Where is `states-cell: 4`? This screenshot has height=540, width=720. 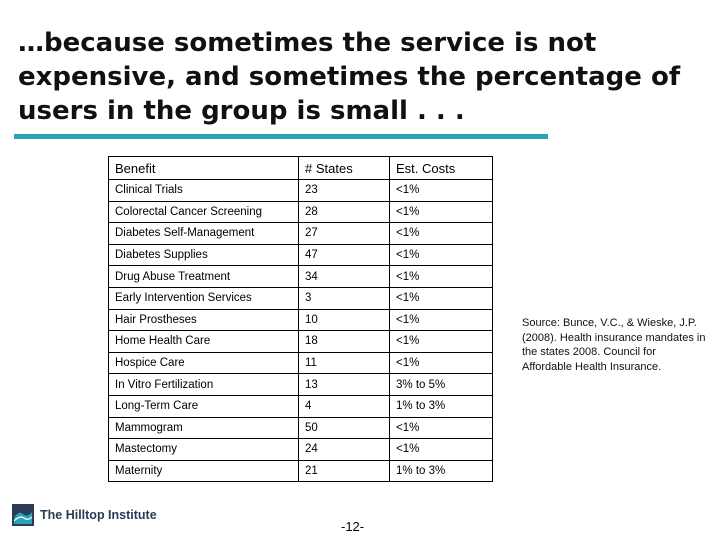 states-cell: 4 is located at coordinates (344, 406).